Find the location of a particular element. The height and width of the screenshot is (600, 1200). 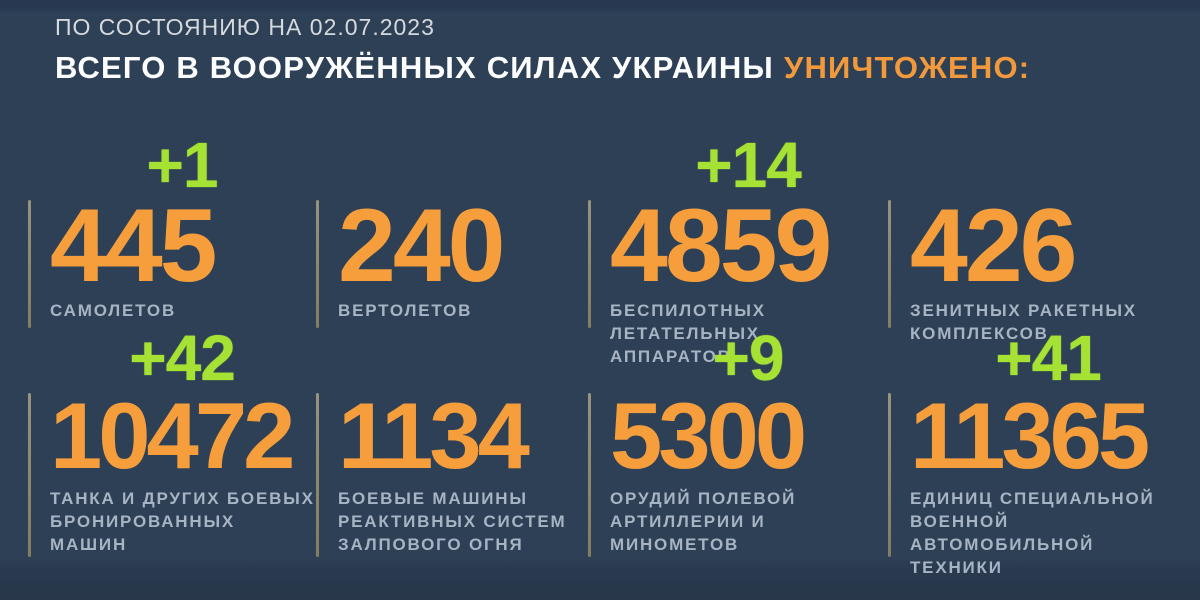

stat-body: 445 САМОЛЕТОВ is located at coordinates (172, 258).